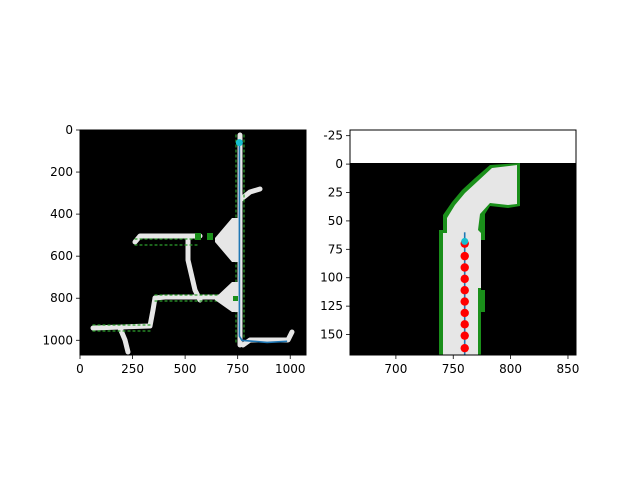  I want to click on occupancy-map, so click(192, 243).